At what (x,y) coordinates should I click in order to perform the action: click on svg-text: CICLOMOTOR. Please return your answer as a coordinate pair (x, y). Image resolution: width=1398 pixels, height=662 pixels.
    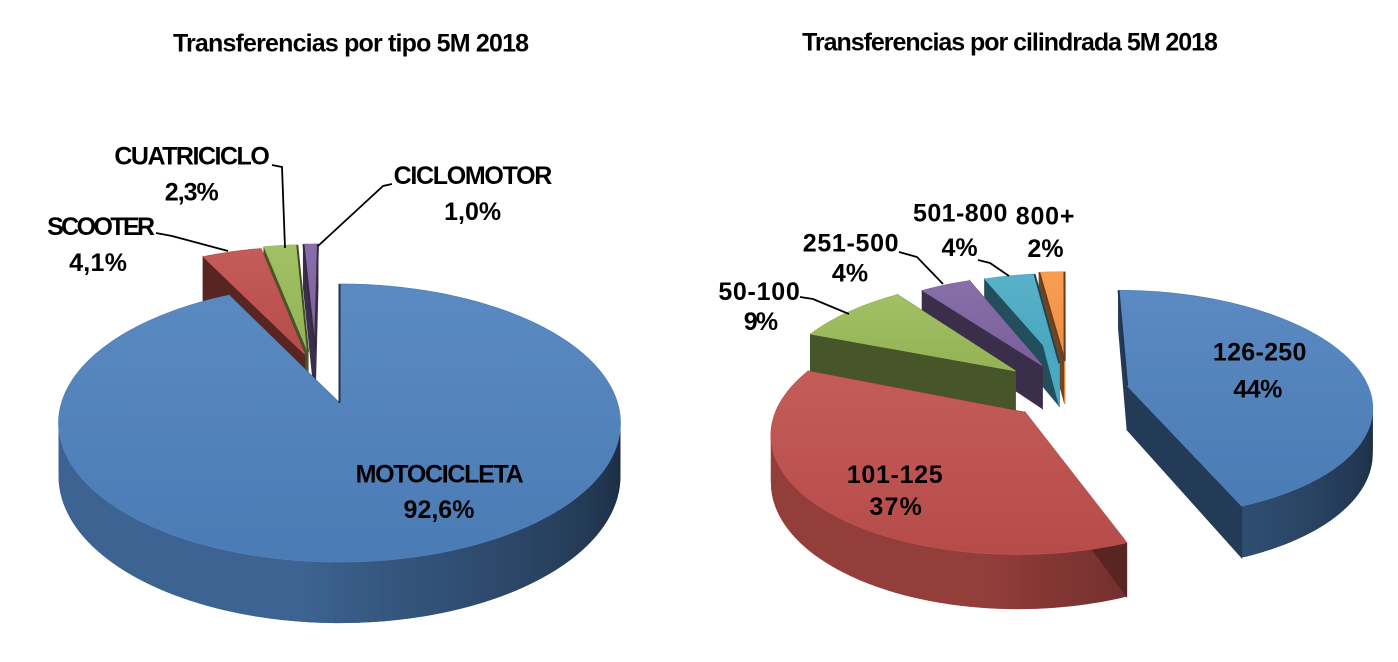
    Looking at the image, I should click on (473, 176).